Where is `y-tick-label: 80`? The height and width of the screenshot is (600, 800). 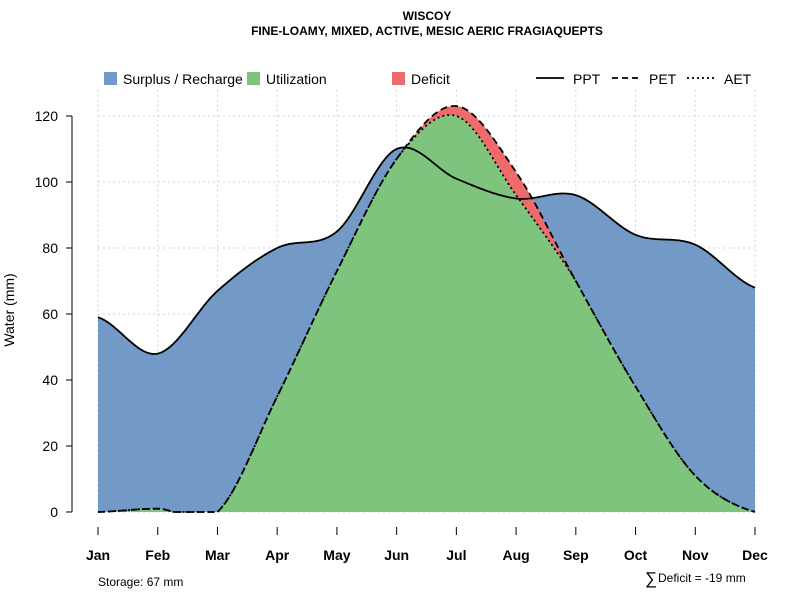 y-tick-label: 80 is located at coordinates (50, 248).